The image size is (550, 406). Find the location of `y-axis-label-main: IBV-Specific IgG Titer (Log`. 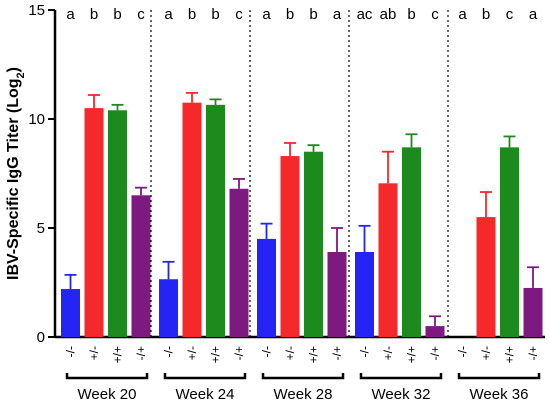

y-axis-label-main: IBV-Specific IgG Titer (Log is located at coordinates (13, 179).